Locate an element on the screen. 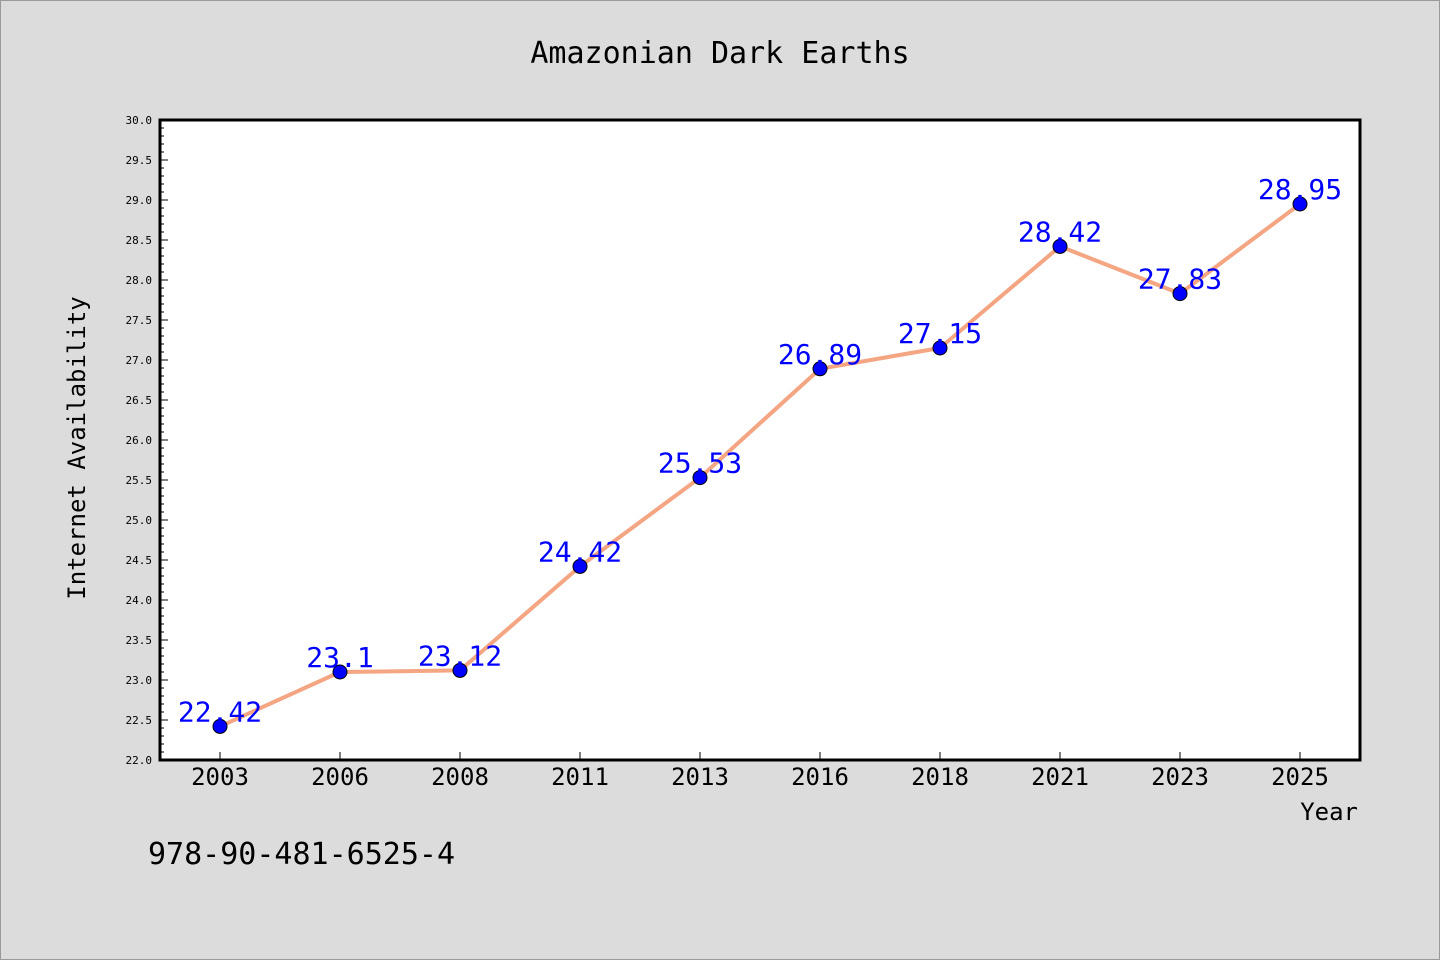 The width and height of the screenshot is (1440, 960). x-tick-label: 2018 is located at coordinates (940, 777).